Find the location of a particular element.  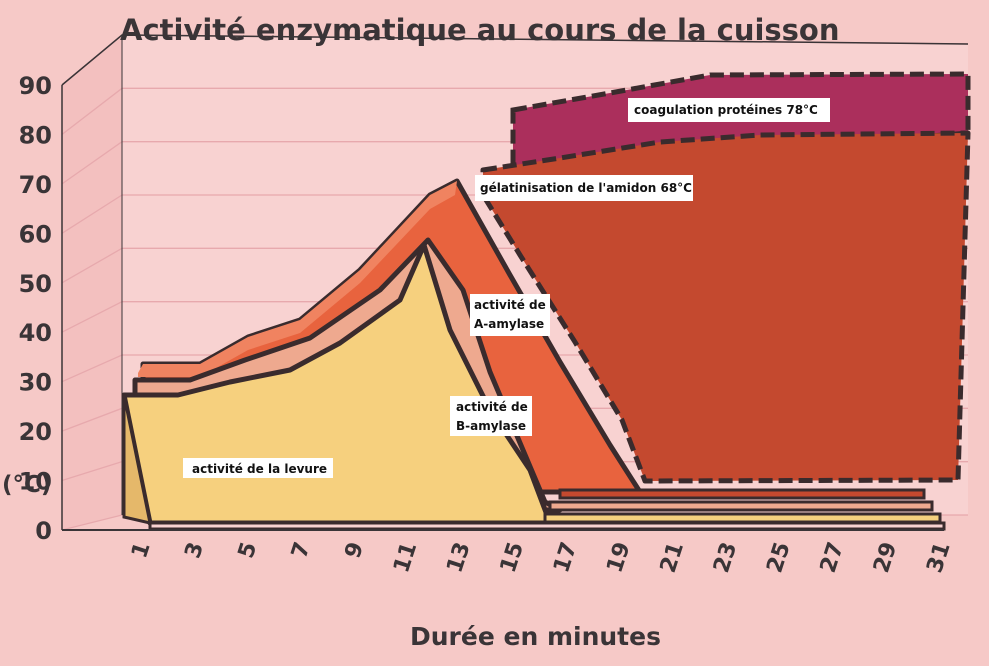

label-b-amylase-line2: B-amylase is located at coordinates (491, 426).